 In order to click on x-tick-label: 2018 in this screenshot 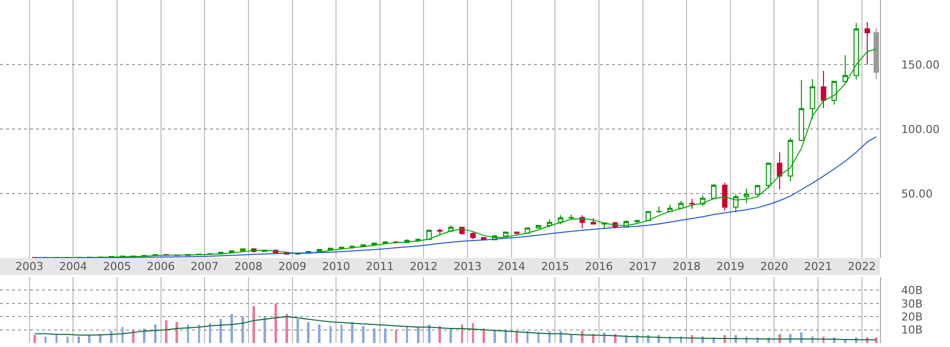, I will do `click(686, 266)`.